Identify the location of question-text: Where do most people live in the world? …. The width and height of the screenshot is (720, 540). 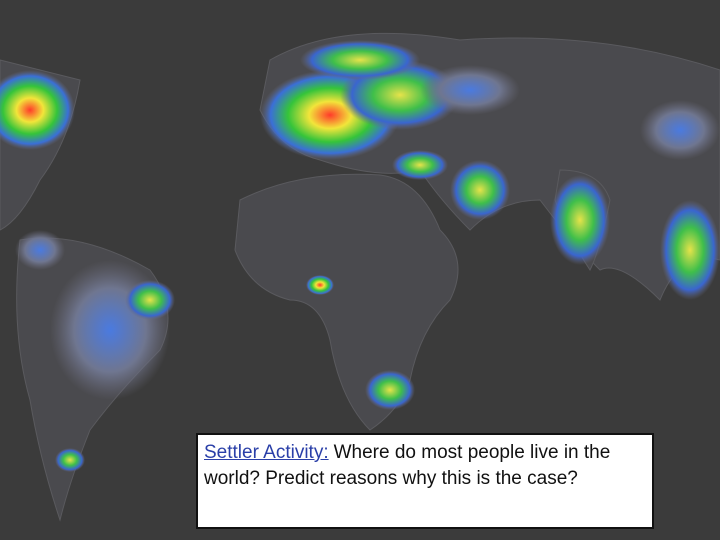
(407, 465).